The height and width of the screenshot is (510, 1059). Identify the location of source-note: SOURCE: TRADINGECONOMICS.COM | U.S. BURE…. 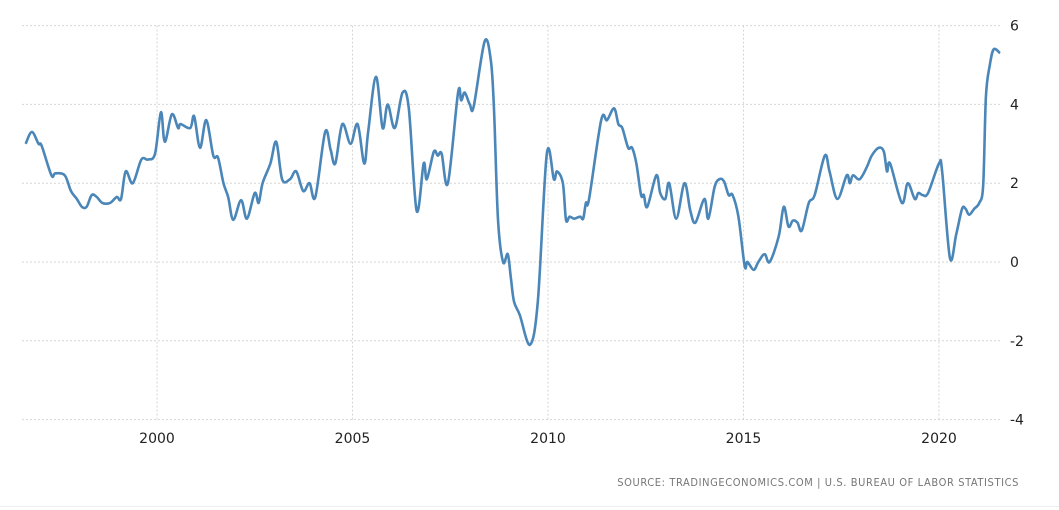
(818, 482).